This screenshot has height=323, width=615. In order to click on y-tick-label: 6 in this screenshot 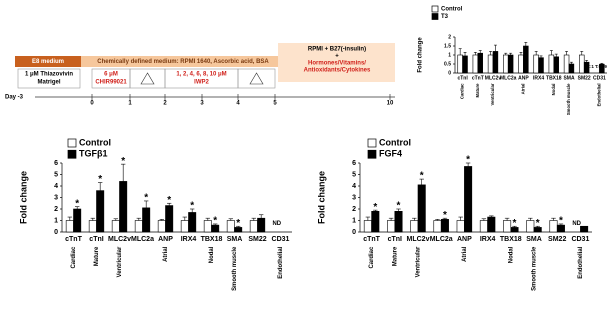, I will do `click(56, 163)`.